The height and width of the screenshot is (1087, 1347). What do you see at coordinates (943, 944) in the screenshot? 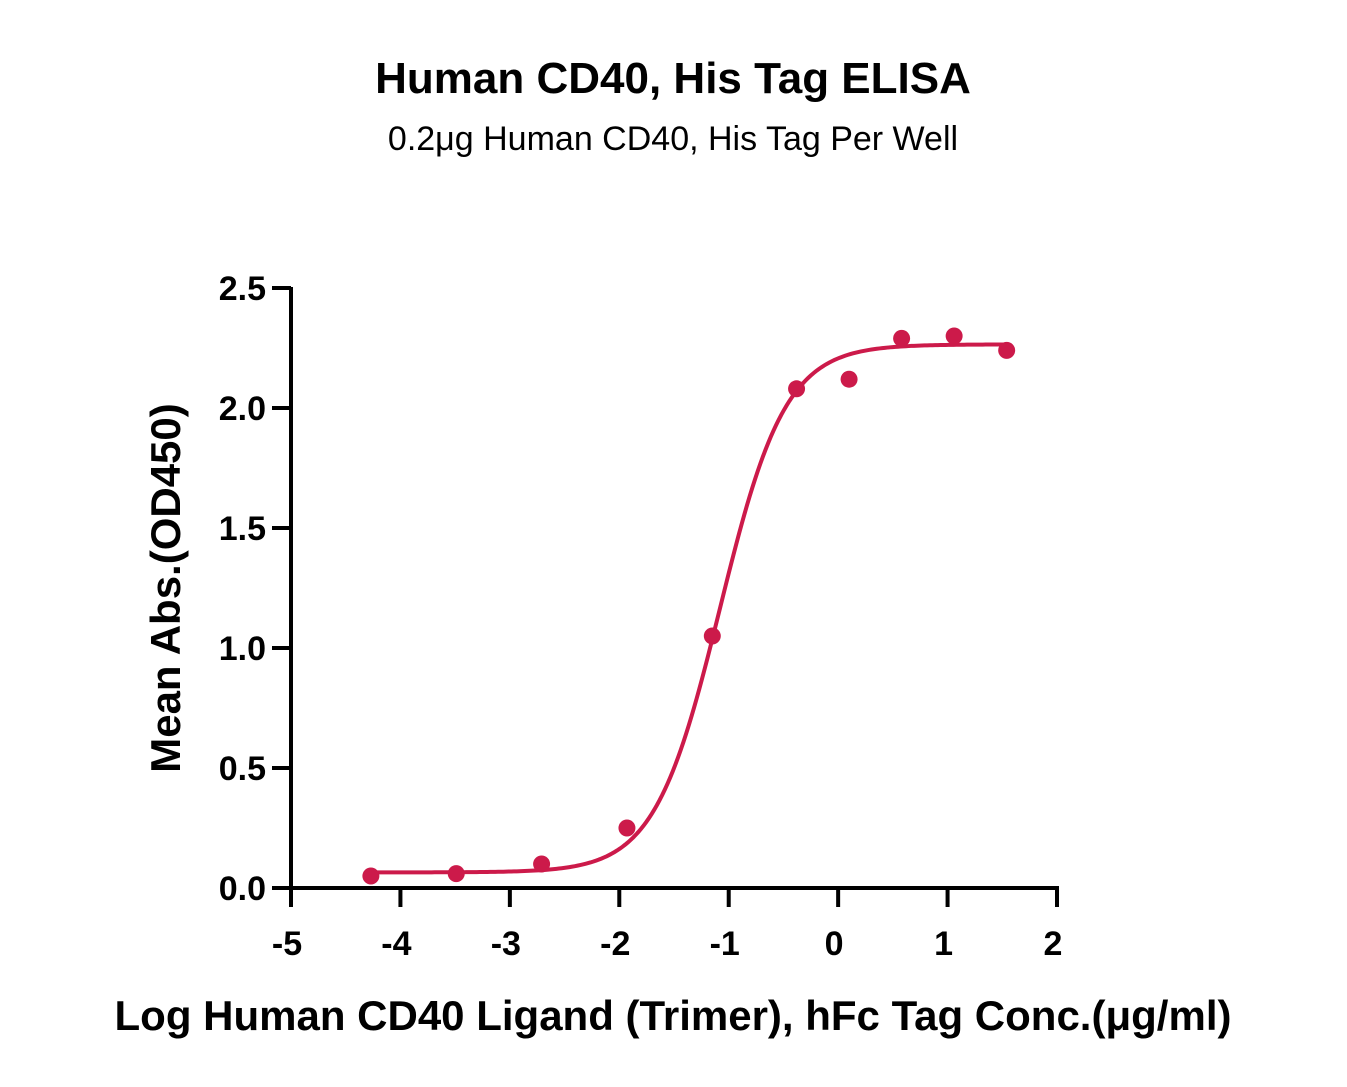
I see `x-tick-label: 1` at bounding box center [943, 944].